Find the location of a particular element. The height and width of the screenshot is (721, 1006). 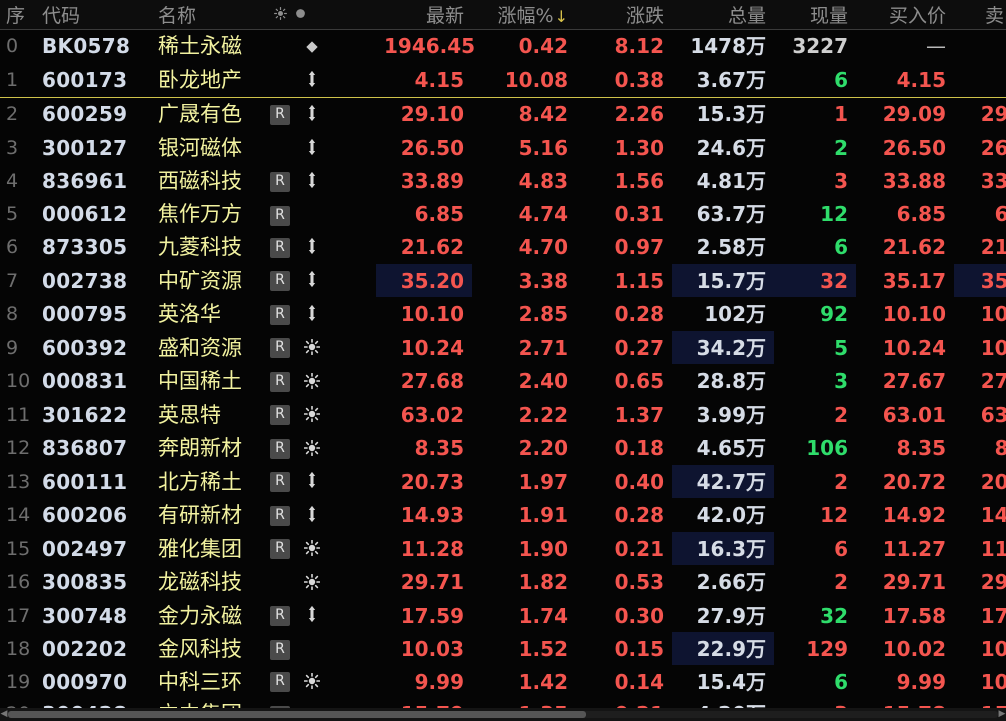

scroll-right-arrow-icon: ▶ is located at coordinates (1002, 714).